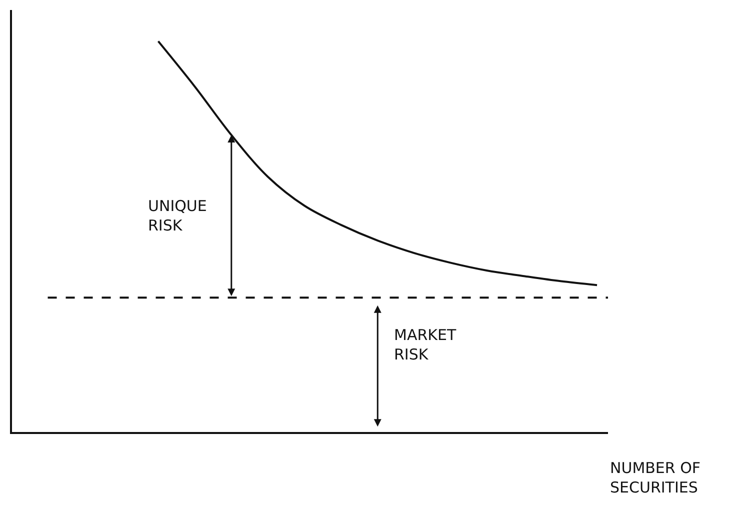  I want to click on x-axis-title: NUMBER OF SECURITIES, so click(655, 477).